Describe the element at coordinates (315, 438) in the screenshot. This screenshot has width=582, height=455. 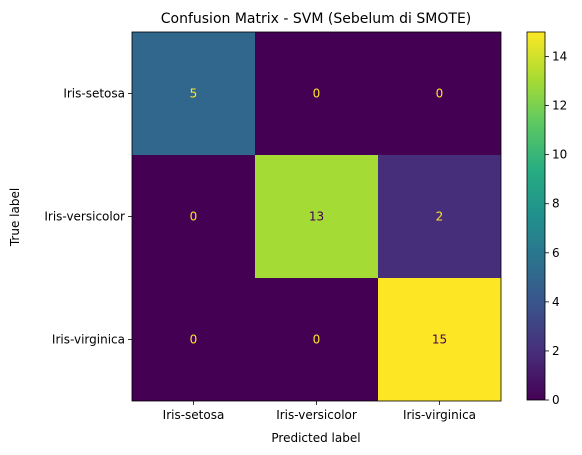
I see `x-axis-title: Predicted label` at that location.